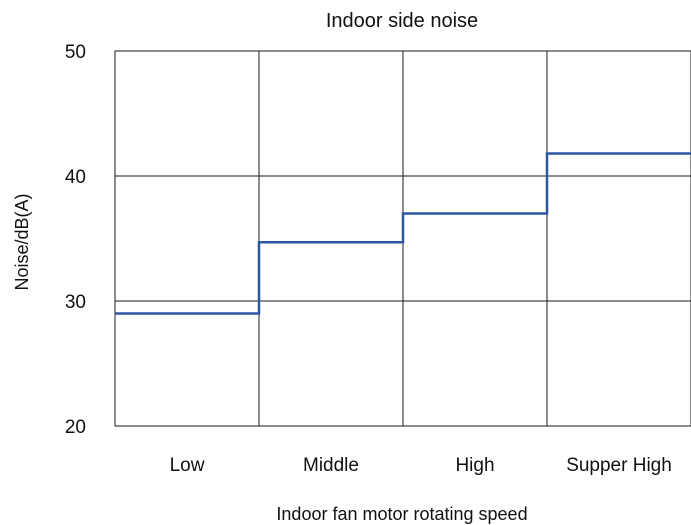 This screenshot has height=525, width=691. I want to click on x-tick-label: Middle, so click(331, 465).